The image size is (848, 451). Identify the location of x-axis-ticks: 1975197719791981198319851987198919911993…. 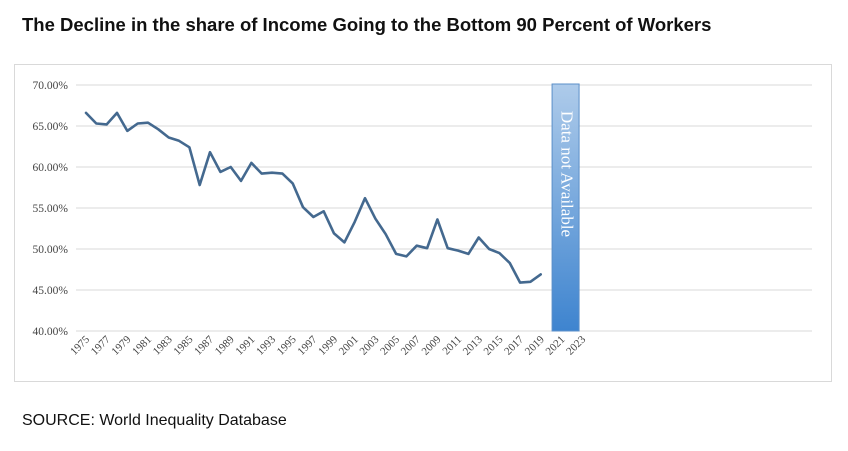
(328, 345).